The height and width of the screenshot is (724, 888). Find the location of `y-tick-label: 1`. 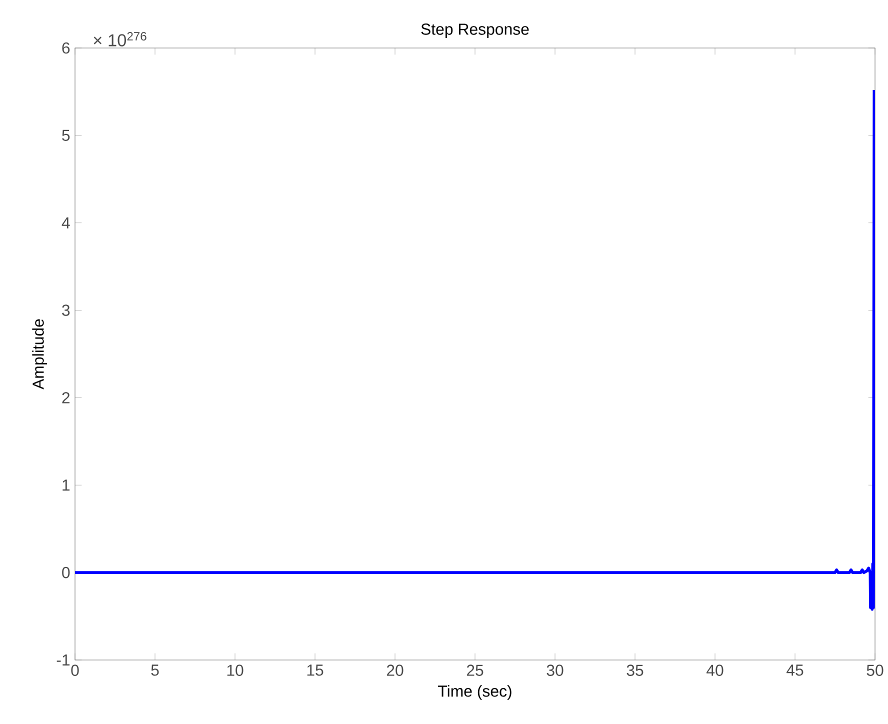

y-tick-label: 1 is located at coordinates (66, 485).